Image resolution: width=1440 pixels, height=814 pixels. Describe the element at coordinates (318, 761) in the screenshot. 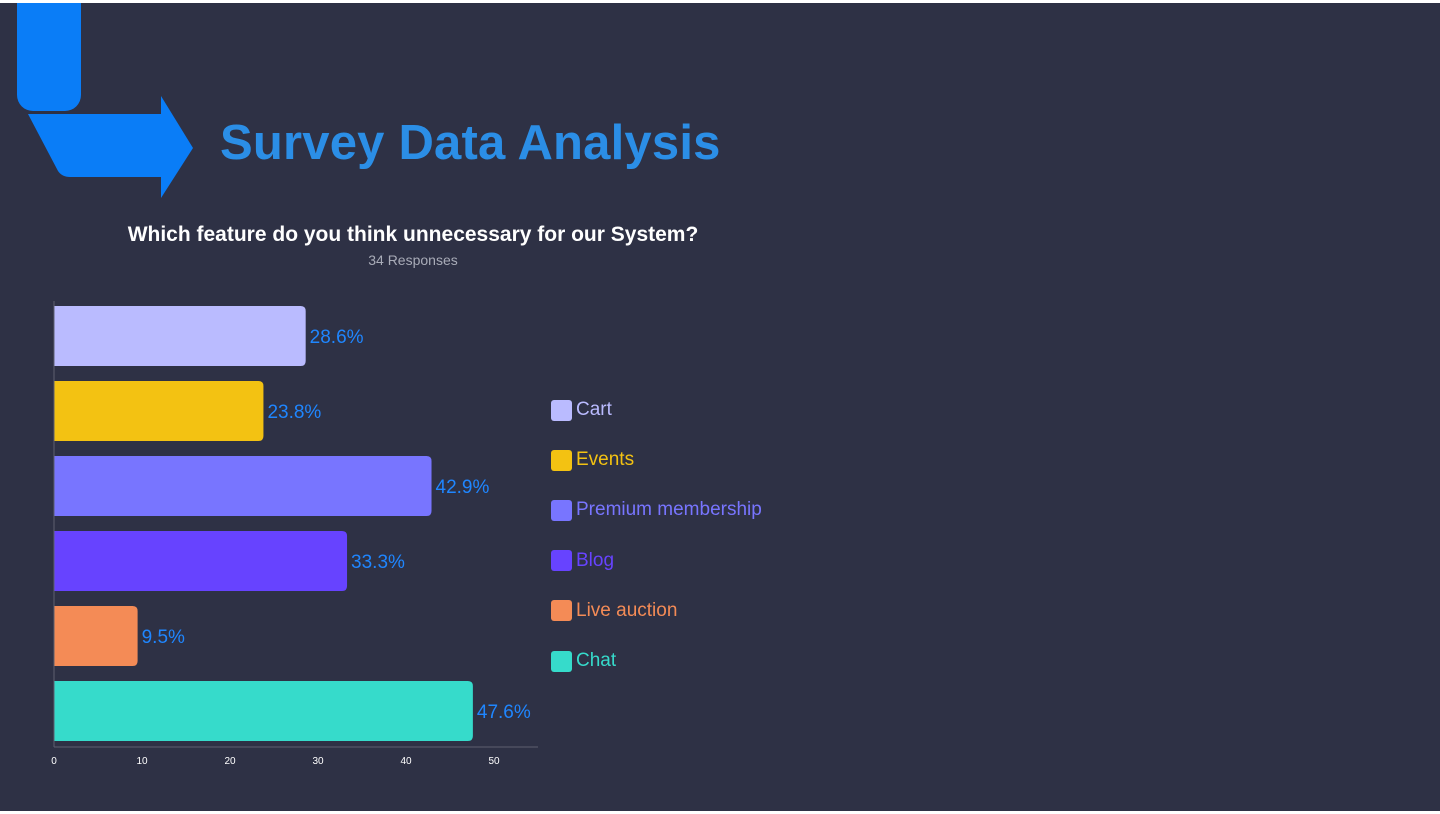

I see `x-tick-label: 30` at that location.